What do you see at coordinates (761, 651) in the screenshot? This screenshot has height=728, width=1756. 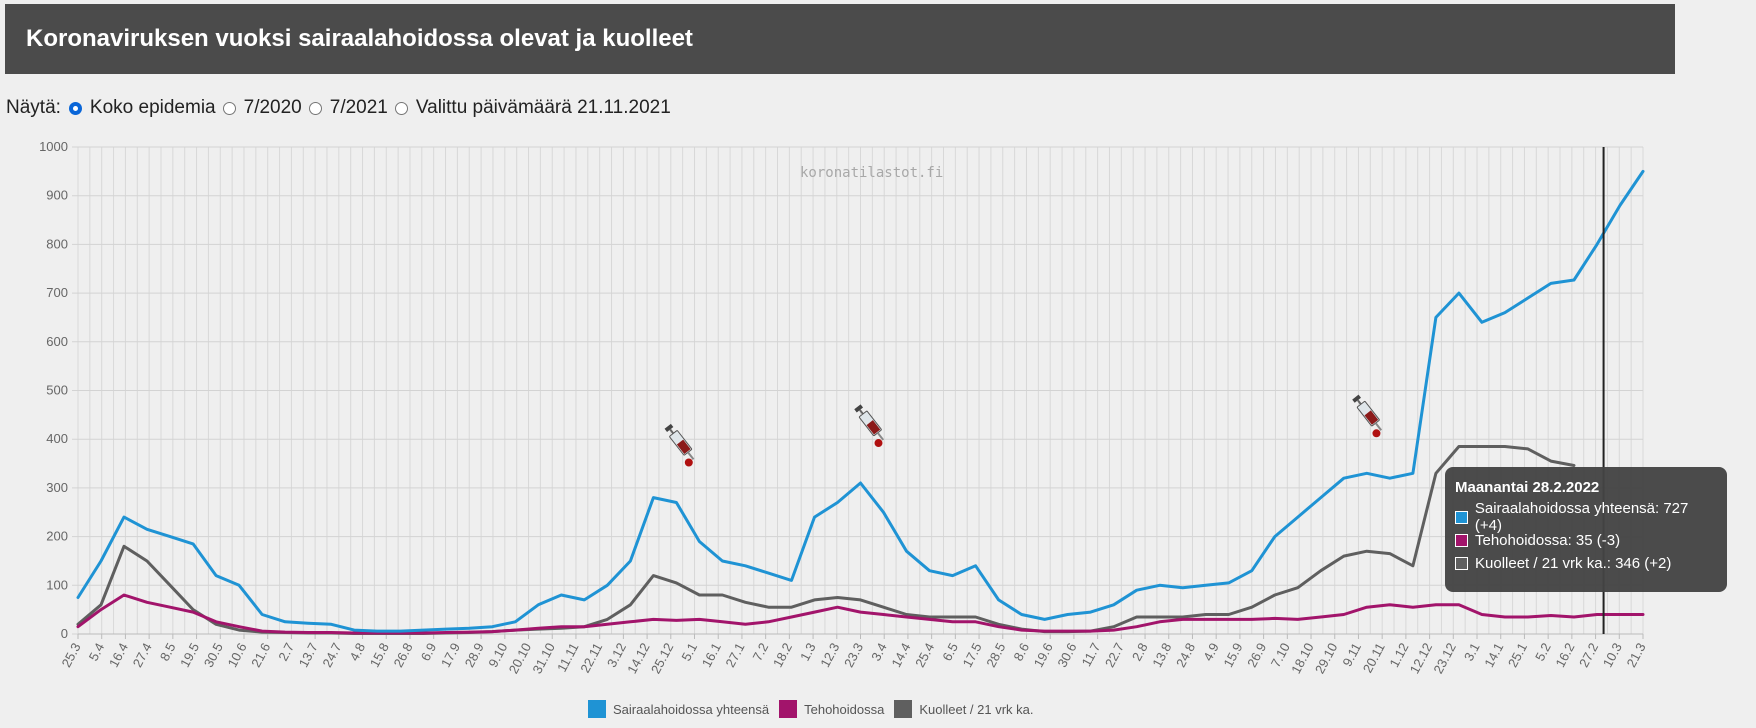 I see `x-tick-label: 7.2` at bounding box center [761, 651].